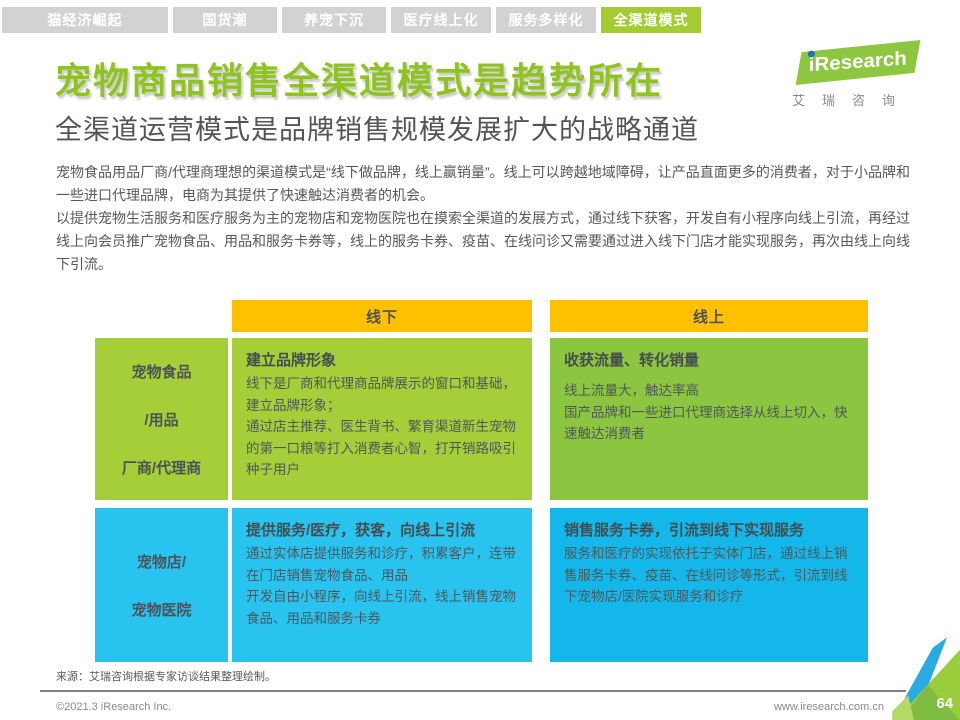 The height and width of the screenshot is (720, 960). Describe the element at coordinates (382, 316) in the screenshot. I see `column-header-offline: 线下` at that location.